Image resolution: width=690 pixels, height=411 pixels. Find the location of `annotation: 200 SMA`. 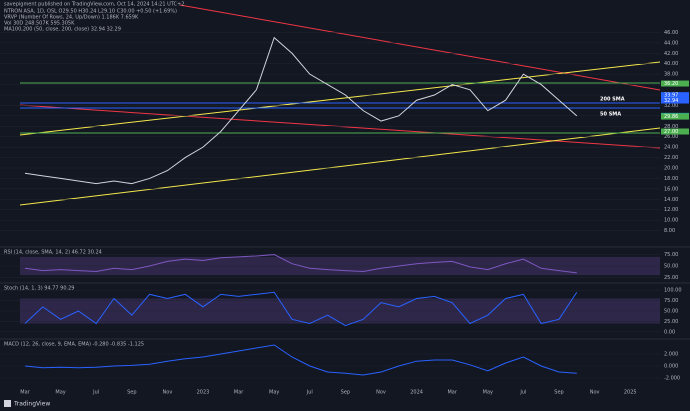

annotation: 200 SMA is located at coordinates (612, 100).